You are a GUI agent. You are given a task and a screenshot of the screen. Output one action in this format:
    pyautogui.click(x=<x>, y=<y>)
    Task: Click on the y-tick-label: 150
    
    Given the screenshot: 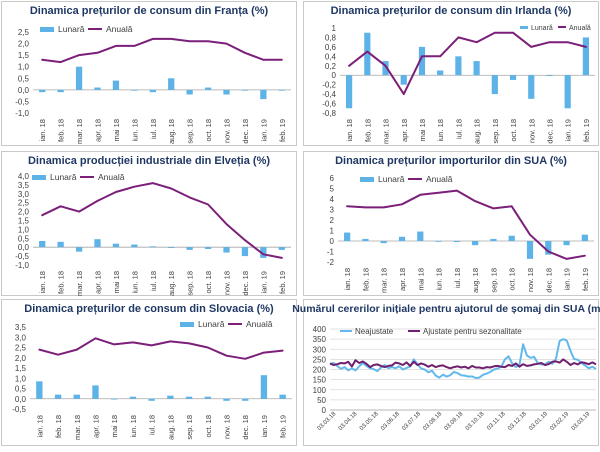 What is the action you would take?
    pyautogui.click(x=320, y=380)
    